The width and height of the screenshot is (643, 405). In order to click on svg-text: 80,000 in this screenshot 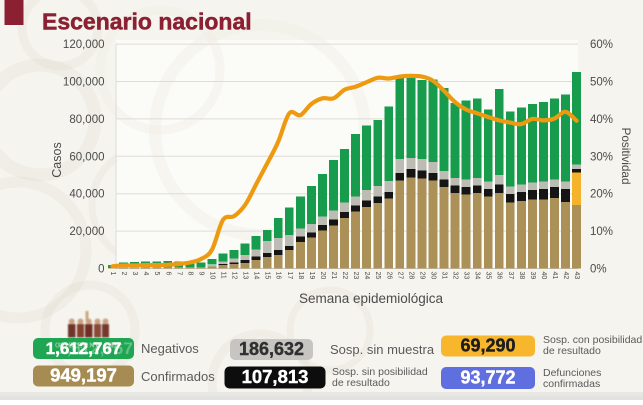, I will do `click(86, 120)`.